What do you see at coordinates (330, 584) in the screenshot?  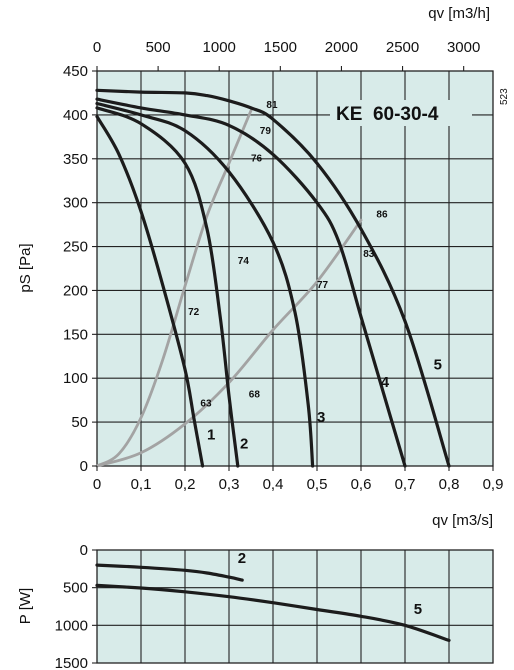 I see `power-curve-labels: 25` at bounding box center [330, 584].